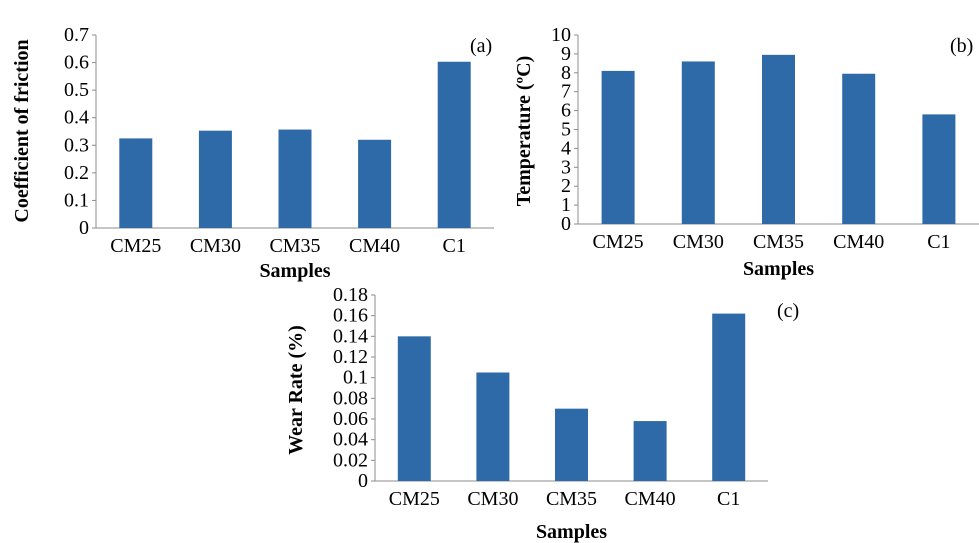  Describe the element at coordinates (481, 46) in the screenshot. I see `panel-label: (a)` at that location.